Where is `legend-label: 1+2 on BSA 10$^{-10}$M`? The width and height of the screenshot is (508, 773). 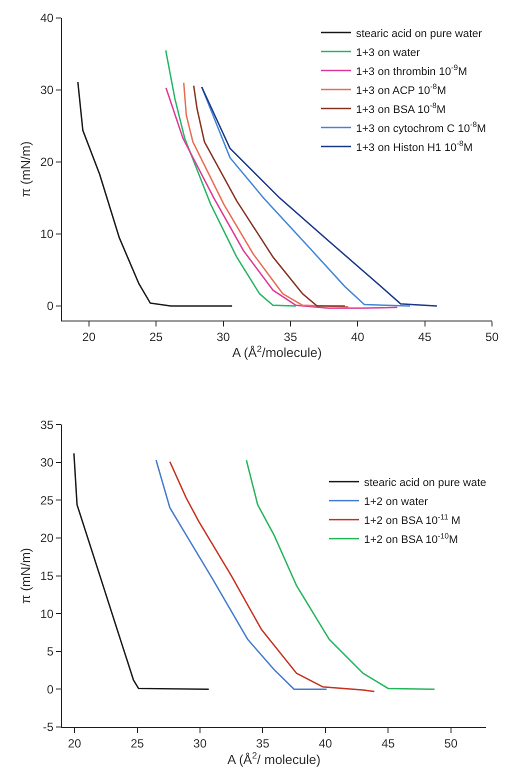 legend-label: 1+2 on BSA 10$^{-10}$M is located at coordinates (411, 538).